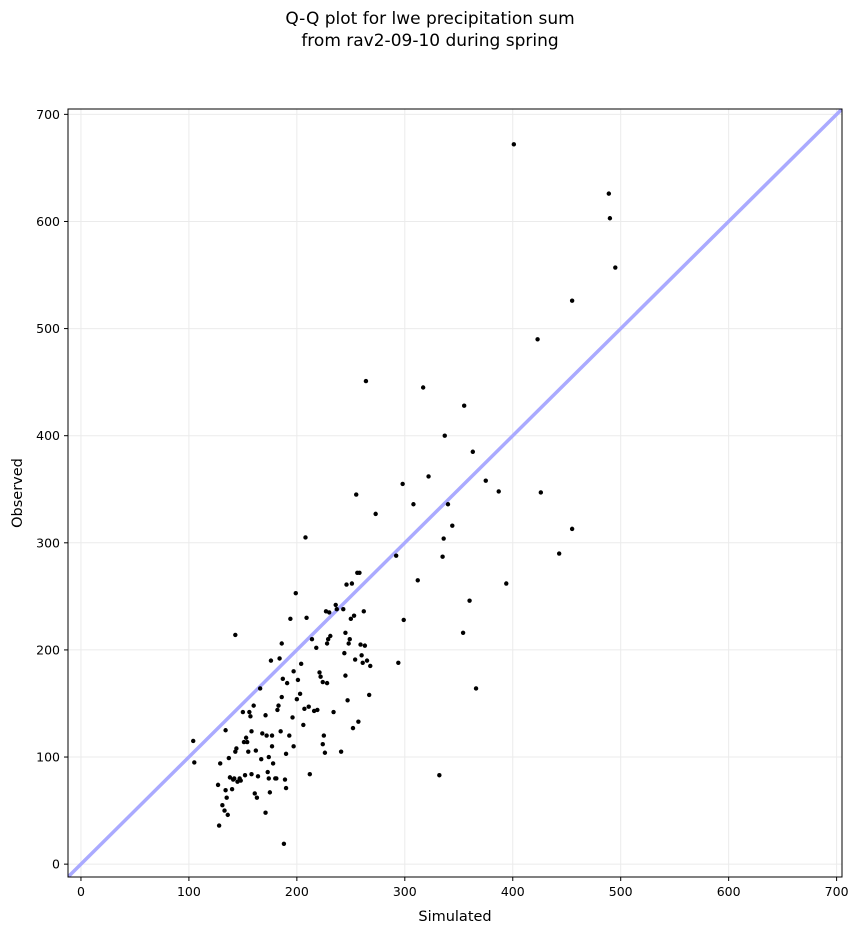 The image size is (860, 934). Describe the element at coordinates (48, 757) in the screenshot. I see `y-tick-label: 100` at that location.